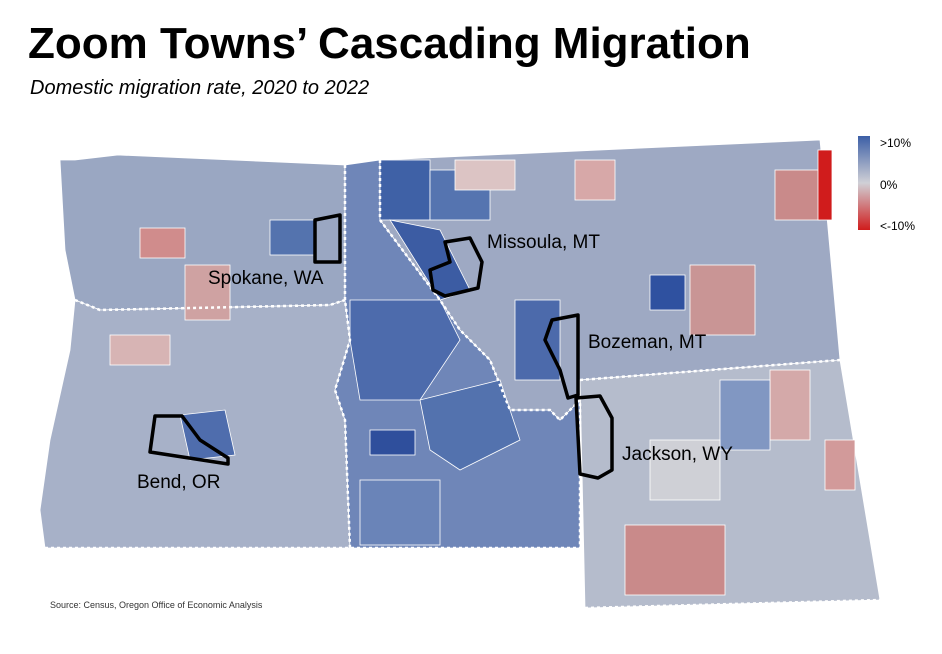  Describe the element at coordinates (889, 185) in the screenshot. I see `legend-label: 0%` at that location.